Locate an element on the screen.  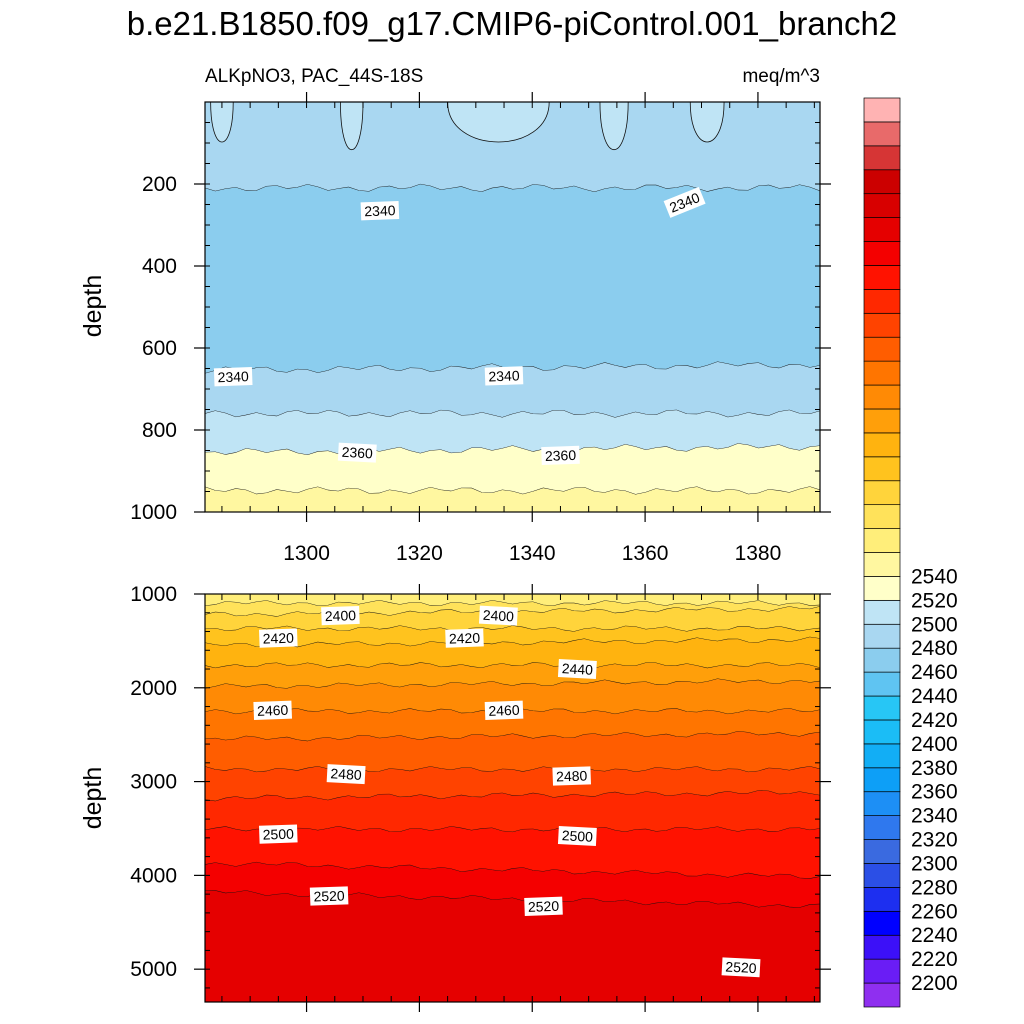
colorbar-tick-label: 2460 is located at coordinates (934, 672).